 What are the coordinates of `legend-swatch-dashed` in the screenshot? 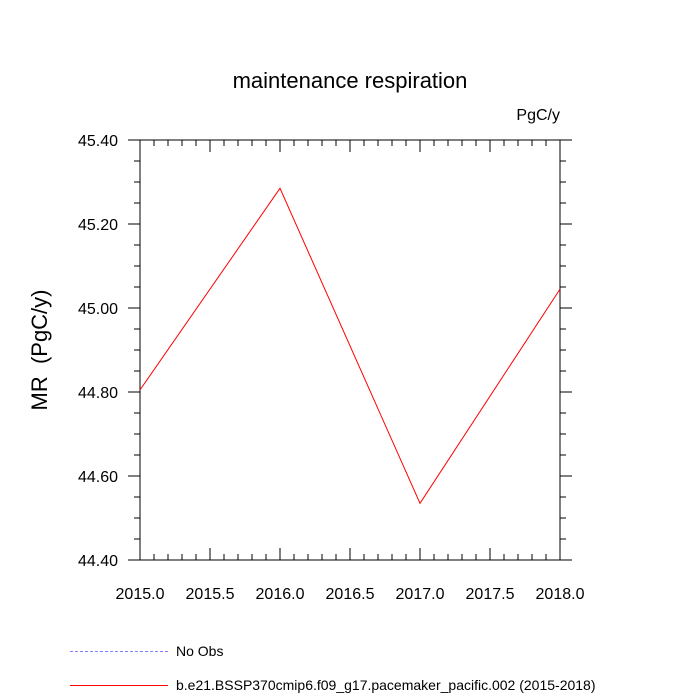 It's located at (119, 651).